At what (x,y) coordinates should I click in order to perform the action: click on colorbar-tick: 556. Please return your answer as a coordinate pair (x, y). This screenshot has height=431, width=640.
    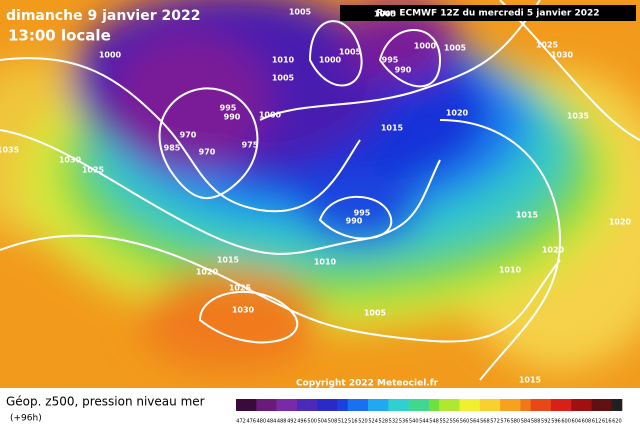
    Looking at the image, I should click on (455, 422).